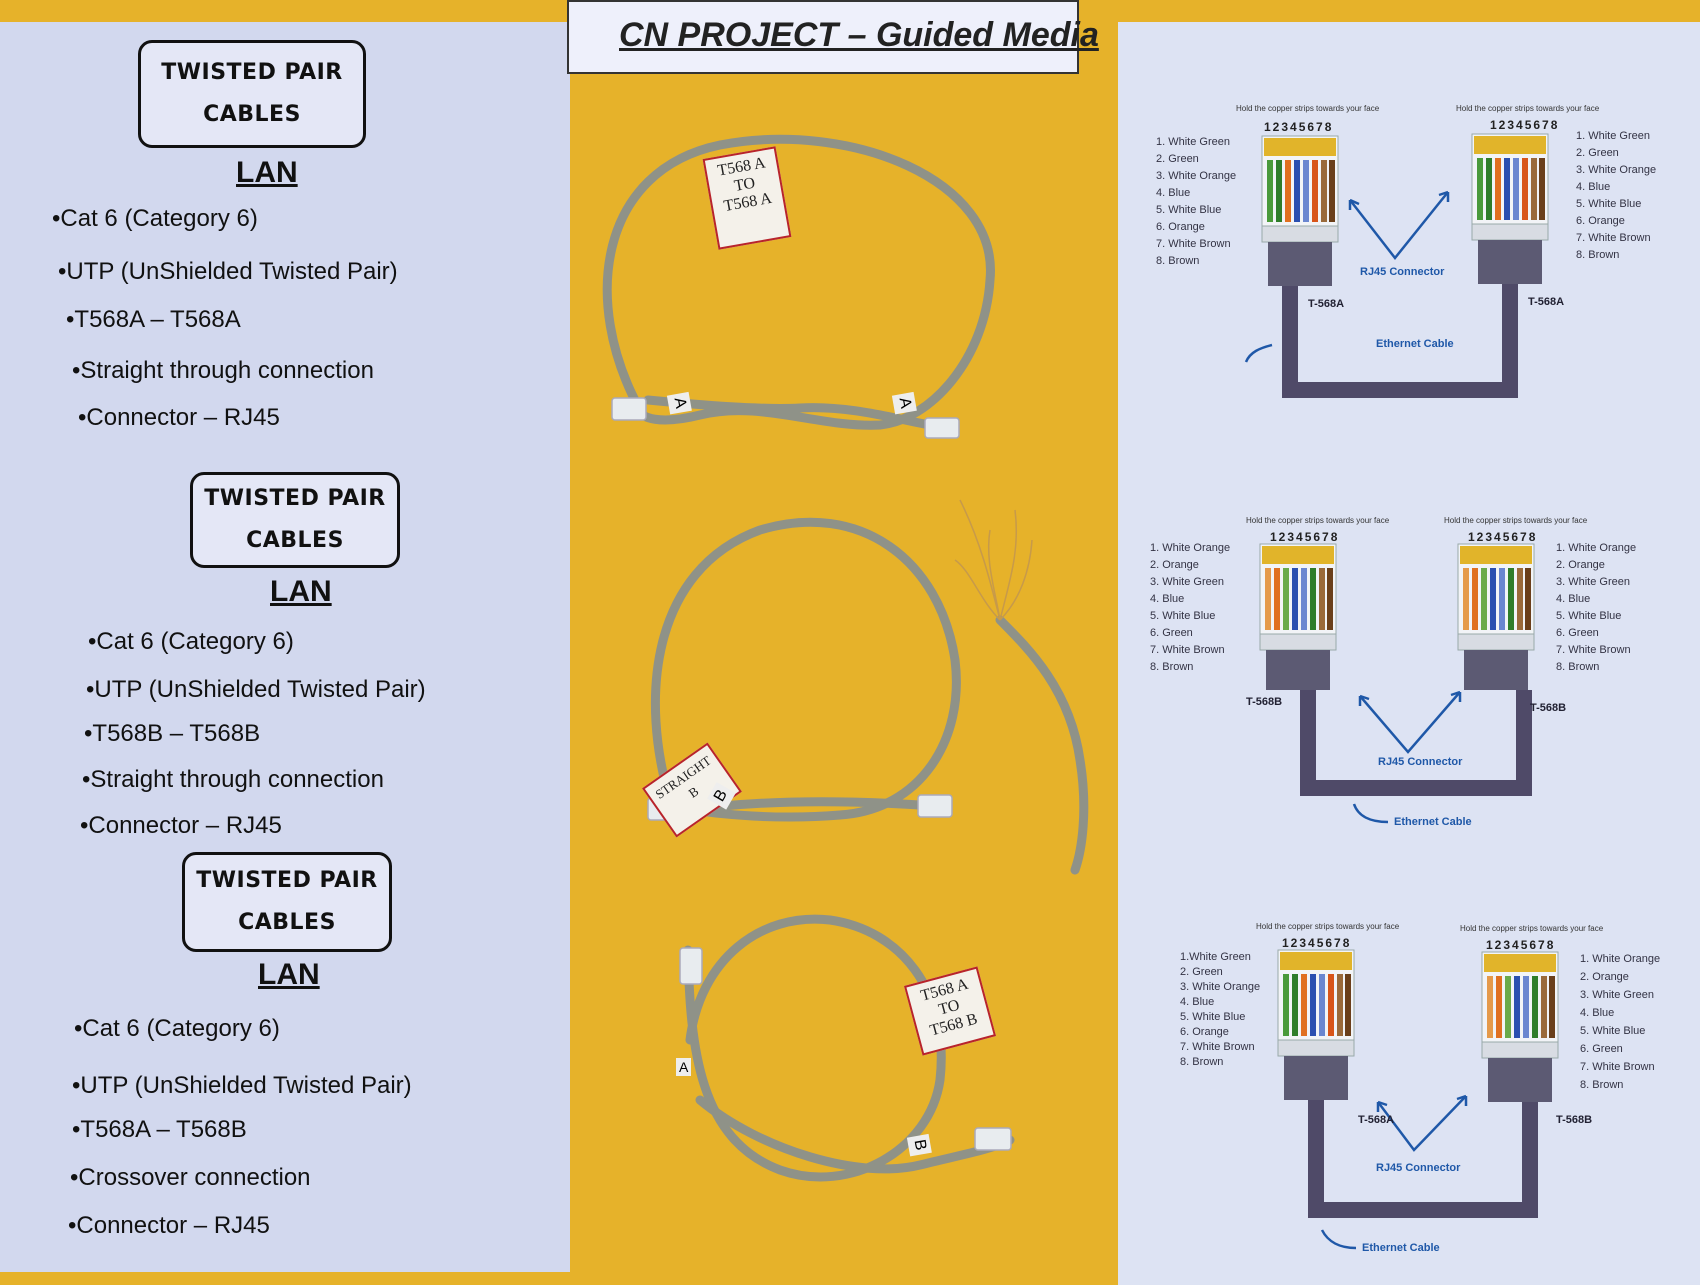 Image resolution: width=1700 pixels, height=1285 pixels. Describe the element at coordinates (153, 320) in the screenshot. I see `section-1-bullet: T568A – T568A` at that location.